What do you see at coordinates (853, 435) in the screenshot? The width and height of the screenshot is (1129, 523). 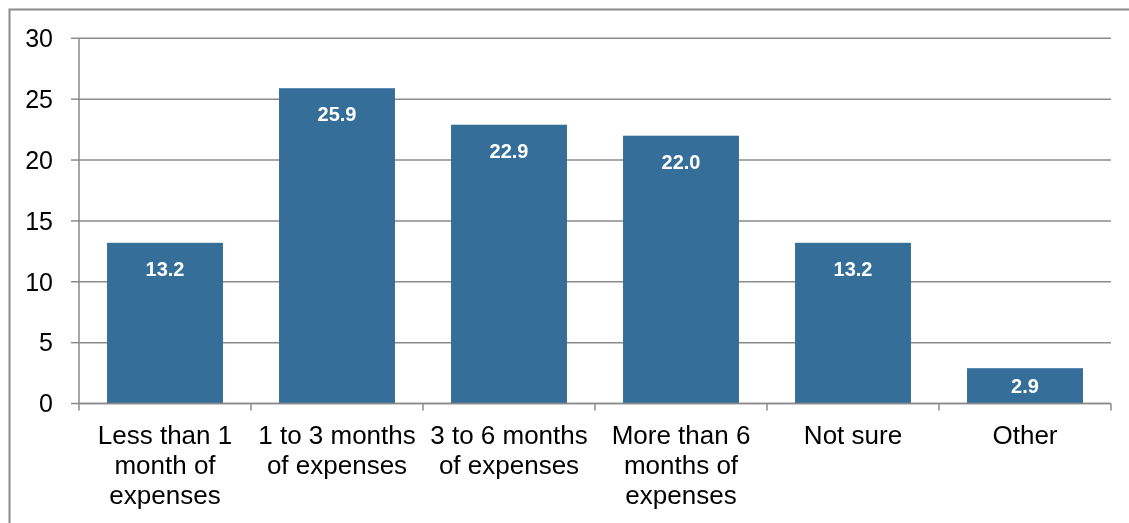 I see `x-tick-label: Not sure` at bounding box center [853, 435].